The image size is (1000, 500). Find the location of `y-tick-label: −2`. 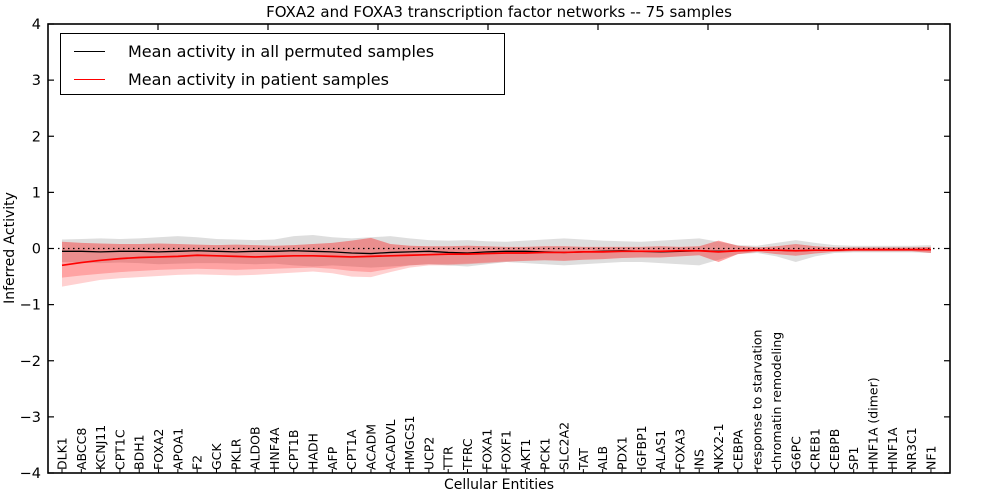

y-tick-label: −2 is located at coordinates (30, 362).